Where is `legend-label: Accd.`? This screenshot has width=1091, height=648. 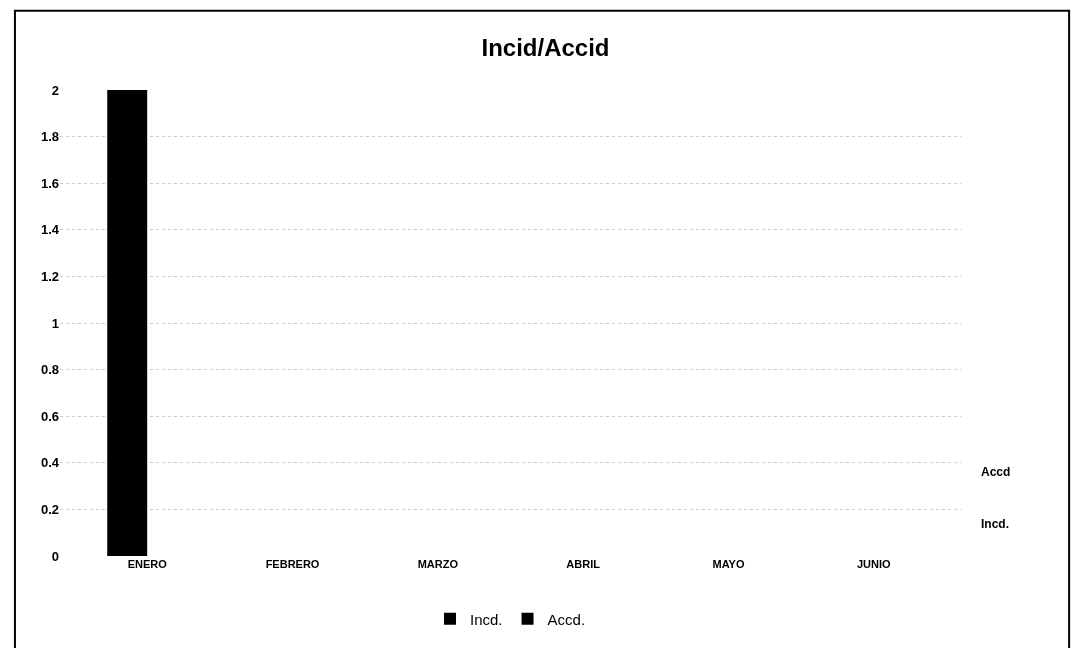
legend-label: Accd. is located at coordinates (566, 619).